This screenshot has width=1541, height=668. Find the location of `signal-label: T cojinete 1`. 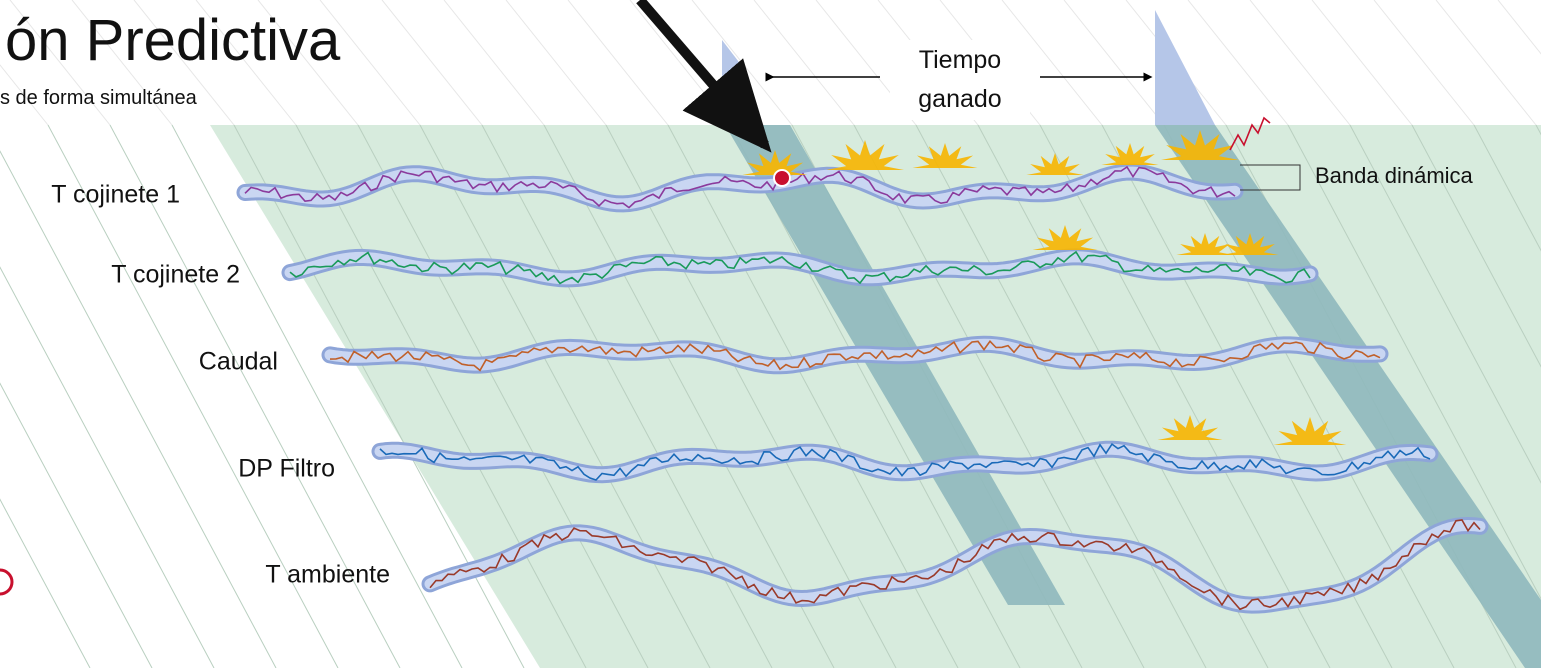

signal-label: T cojinete 1 is located at coordinates (115, 195).